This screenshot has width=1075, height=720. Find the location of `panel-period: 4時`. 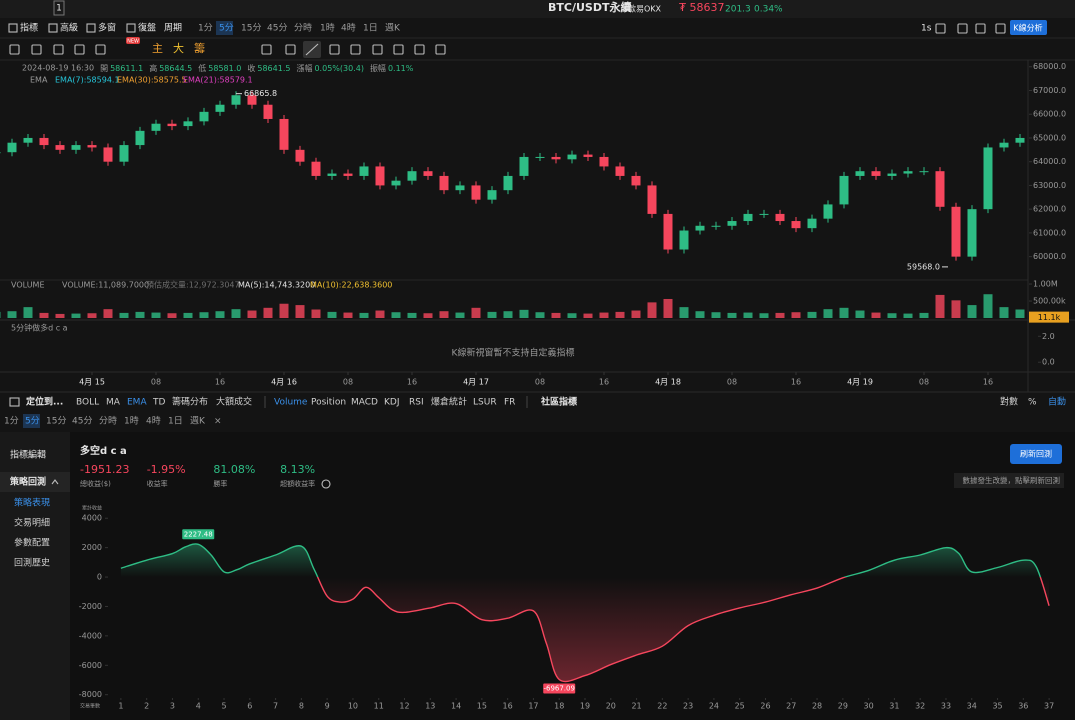

panel-period: 4時 is located at coordinates (153, 421).